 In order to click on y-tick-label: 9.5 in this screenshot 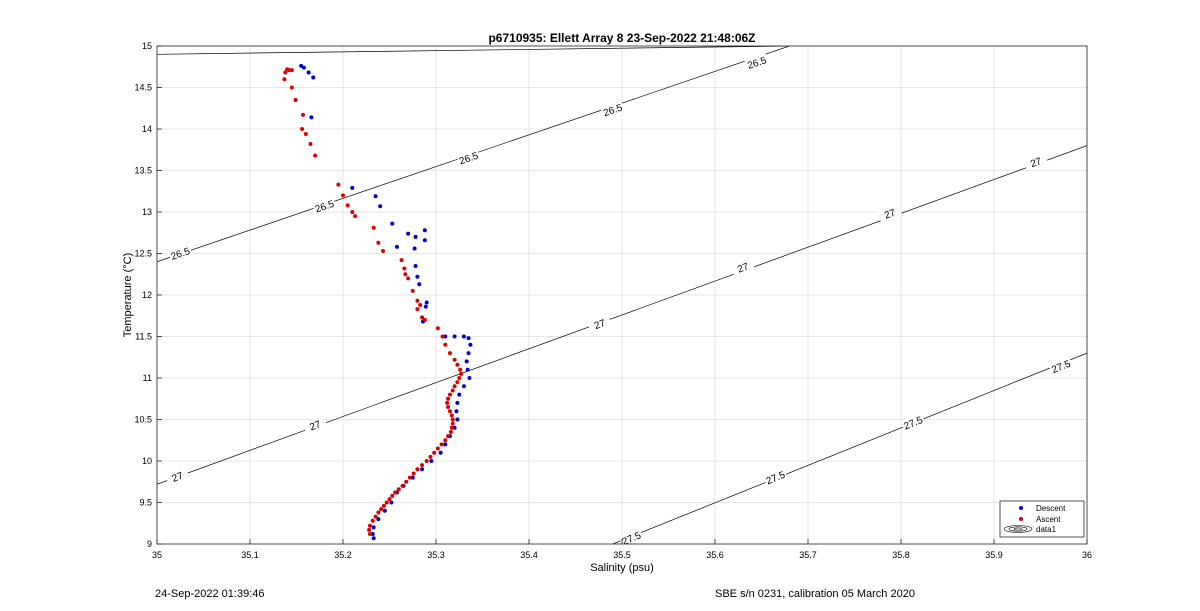, I will do `click(145, 503)`.